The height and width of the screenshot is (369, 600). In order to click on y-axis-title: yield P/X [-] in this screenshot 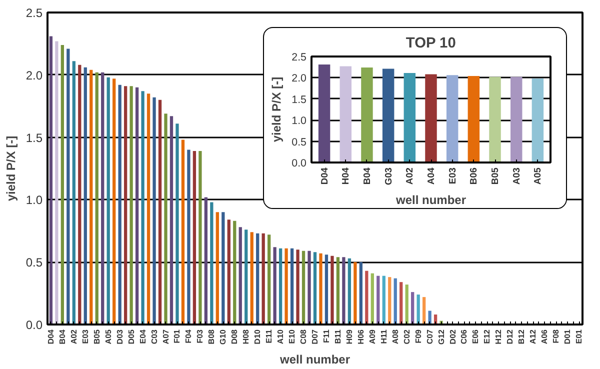, I will do `click(277, 109)`.